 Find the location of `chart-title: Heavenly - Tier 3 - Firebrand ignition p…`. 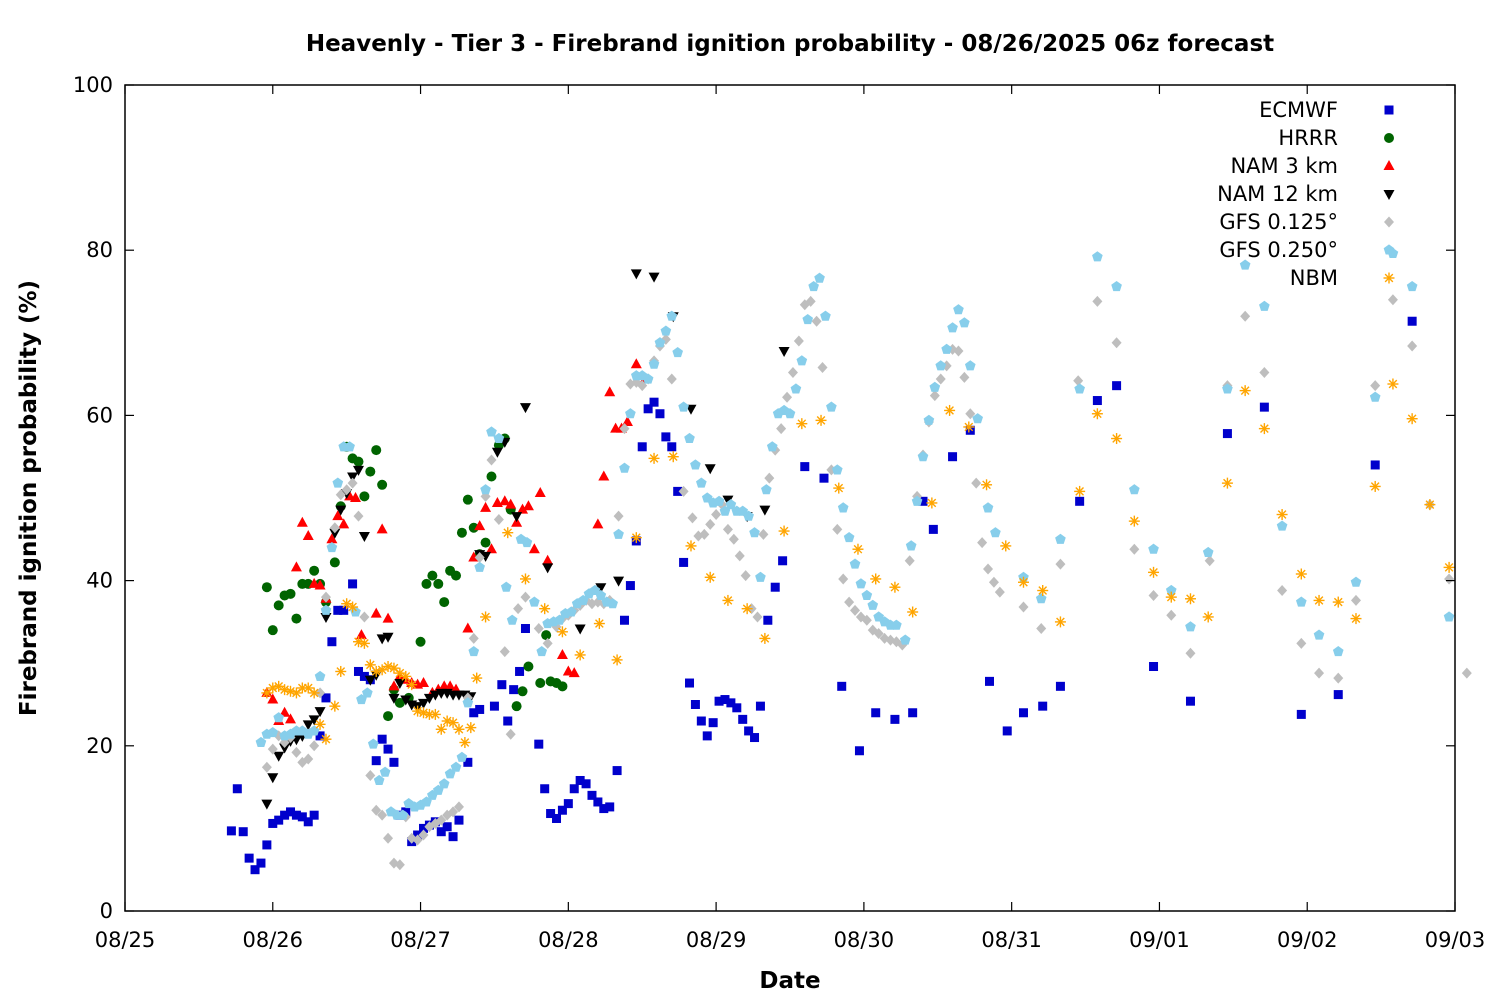

chart-title: Heavenly - Tier 3 - Firebrand ignition p… is located at coordinates (790, 44).